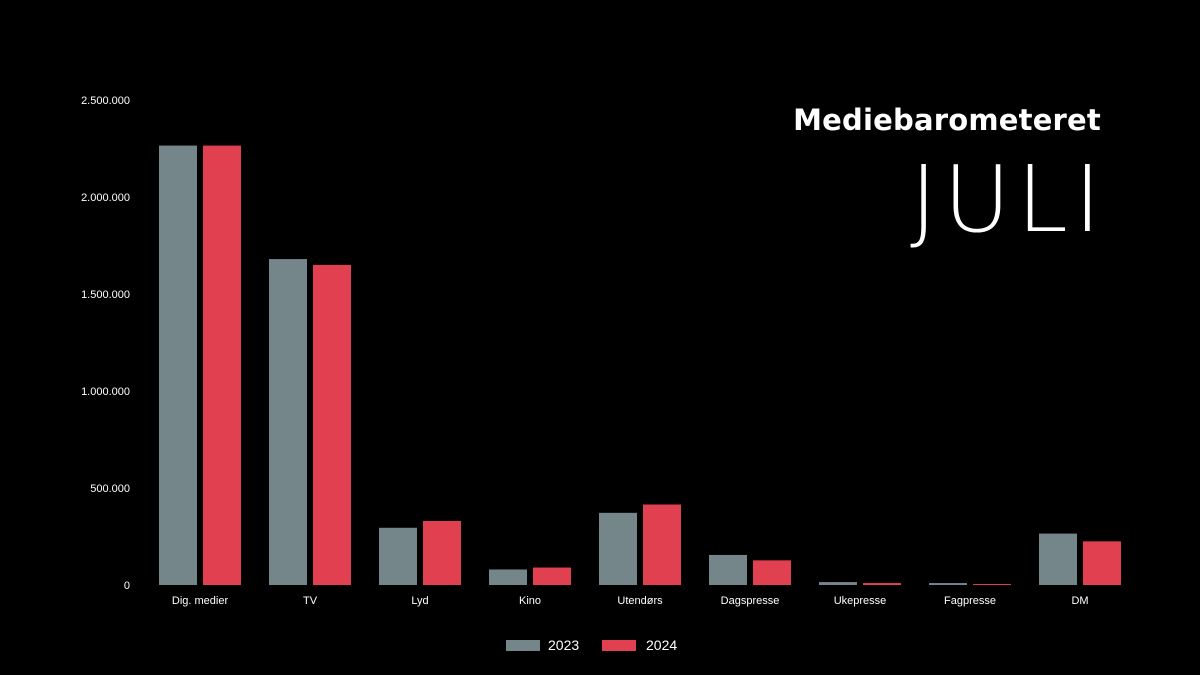 The height and width of the screenshot is (675, 1200). I want to click on category-label: DM, so click(1079, 601).